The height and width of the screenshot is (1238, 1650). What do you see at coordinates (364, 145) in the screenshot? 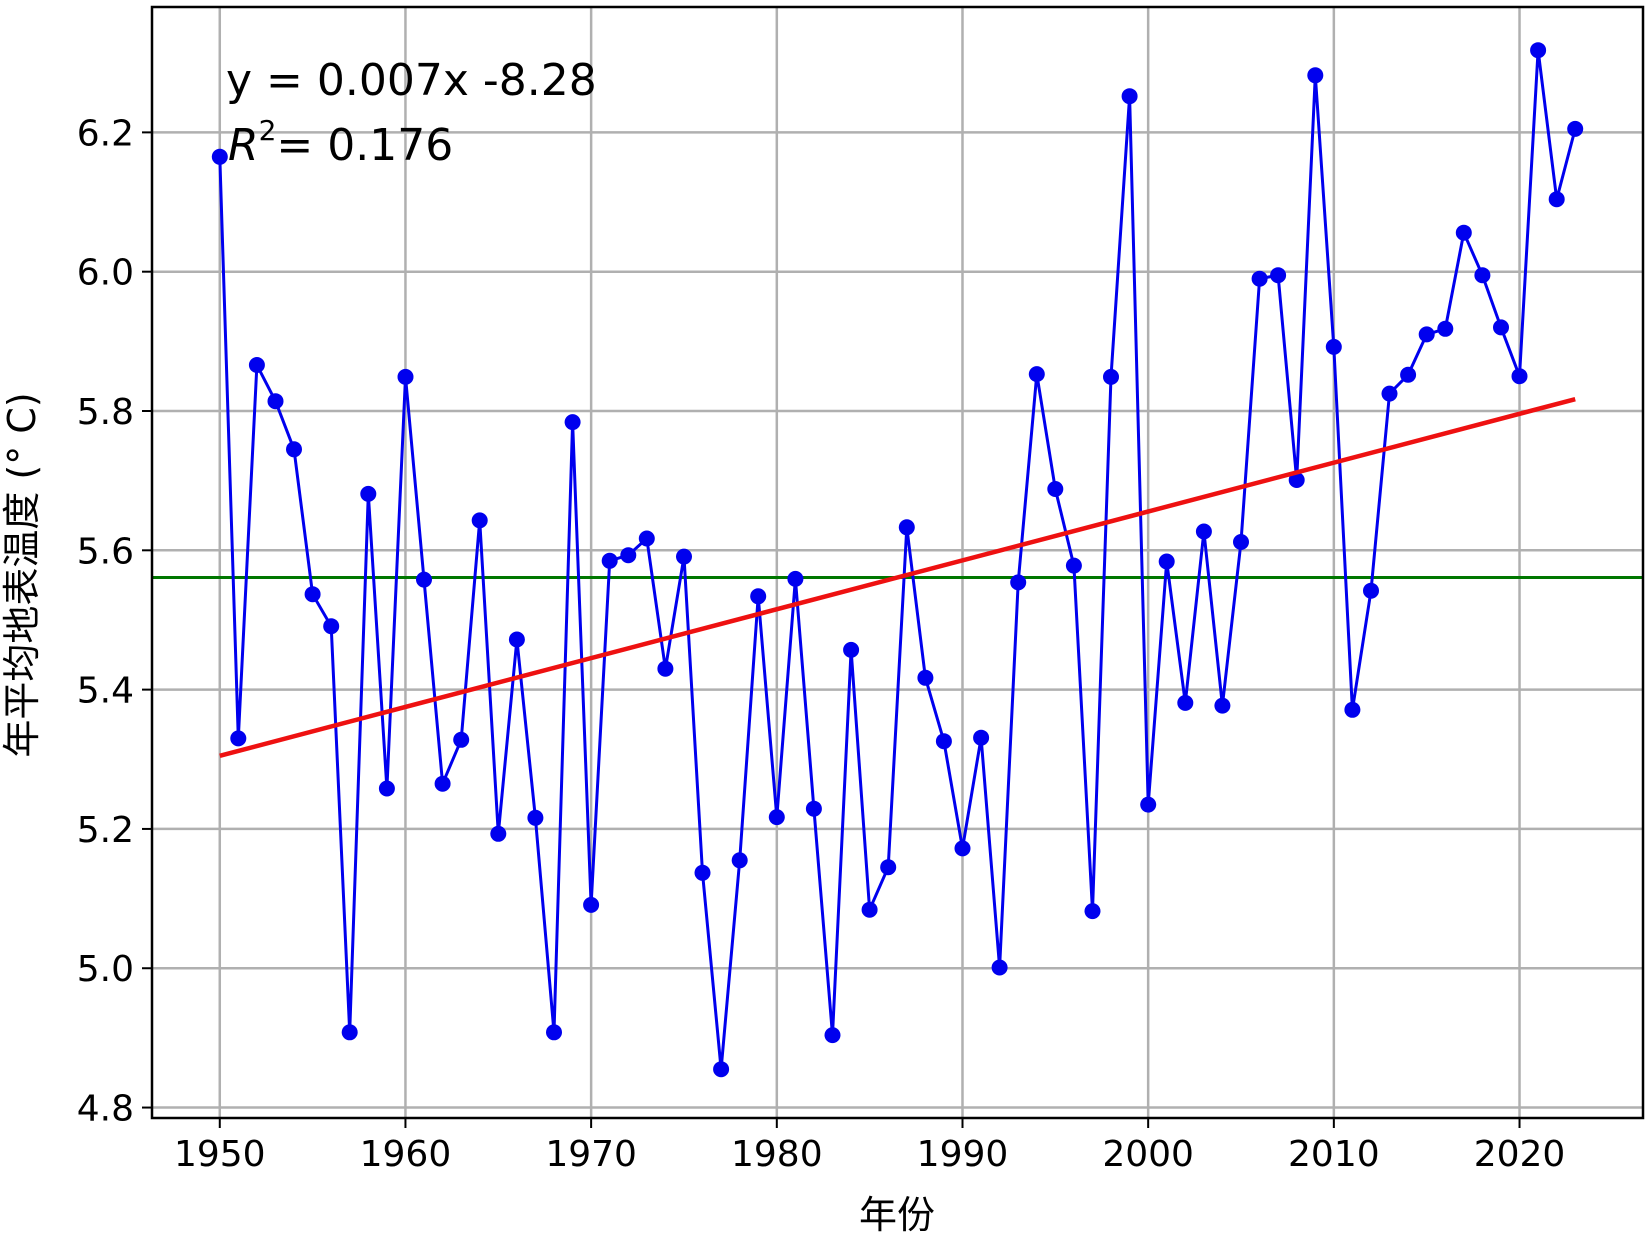
I see `r-squared-value: = 0.176` at bounding box center [364, 145].